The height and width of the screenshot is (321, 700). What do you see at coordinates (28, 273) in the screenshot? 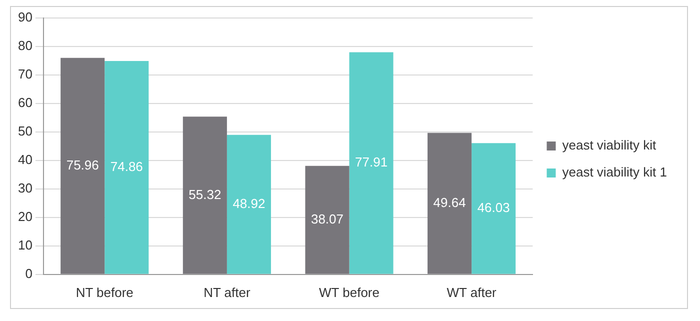
I see `y-tick-label: 0` at bounding box center [28, 273].